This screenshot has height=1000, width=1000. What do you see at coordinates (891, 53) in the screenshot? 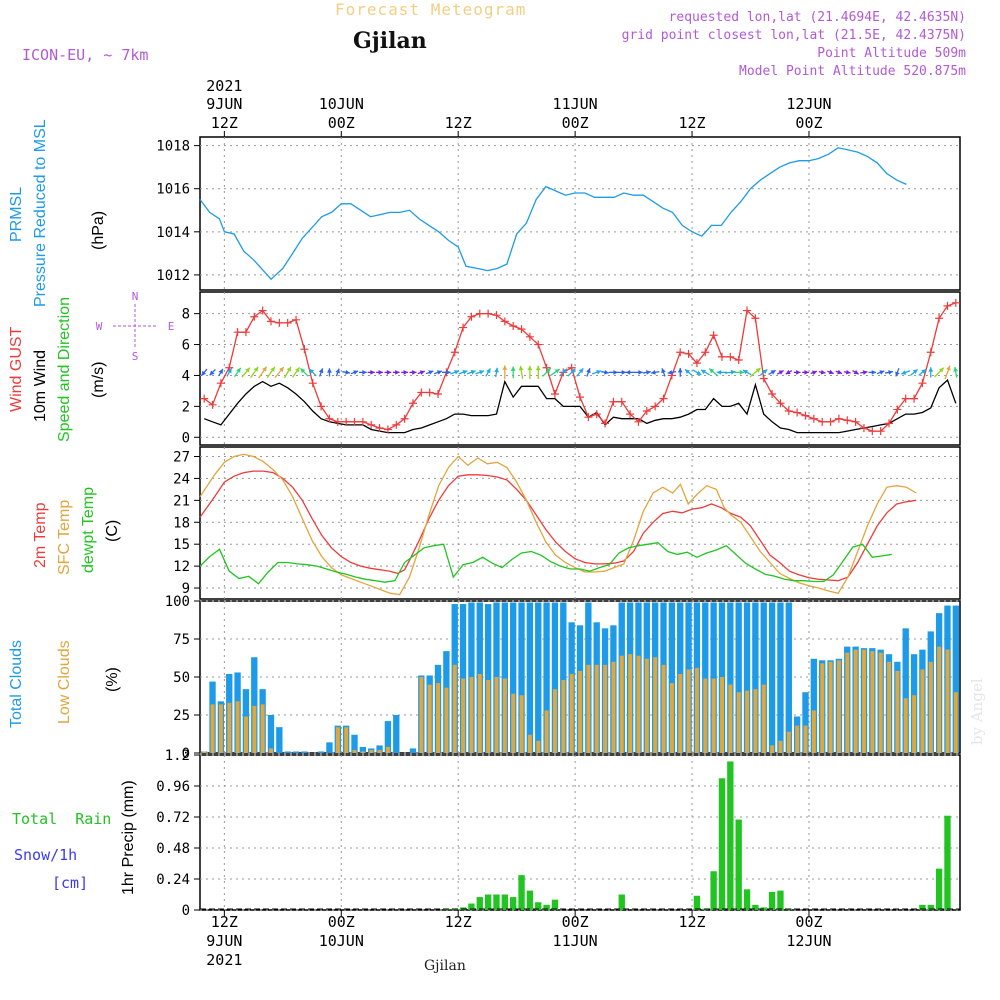
I see `point-altitude: Point Altitude 509m` at bounding box center [891, 53].